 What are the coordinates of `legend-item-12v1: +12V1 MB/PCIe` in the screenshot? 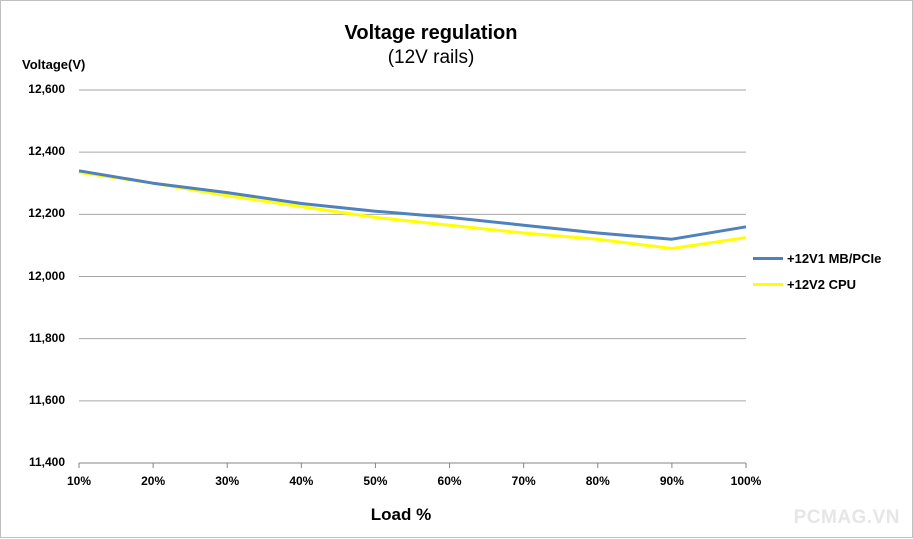 It's located at (817, 258).